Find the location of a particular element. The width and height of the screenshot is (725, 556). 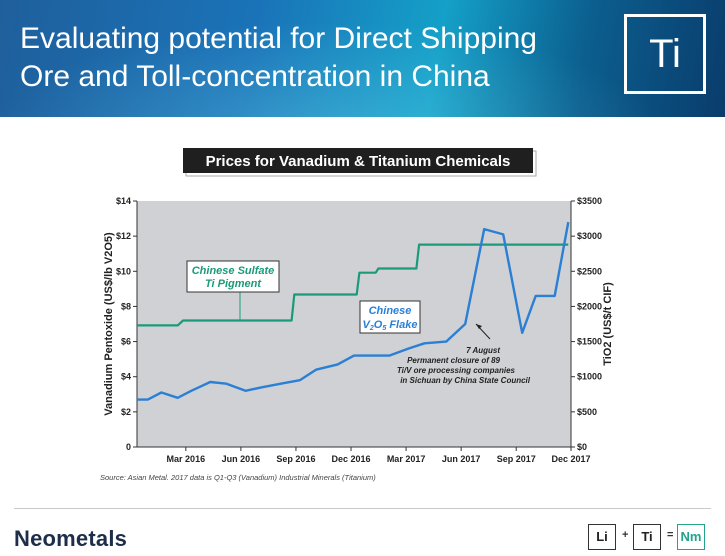

left-tick-label: $4 is located at coordinates (126, 377).